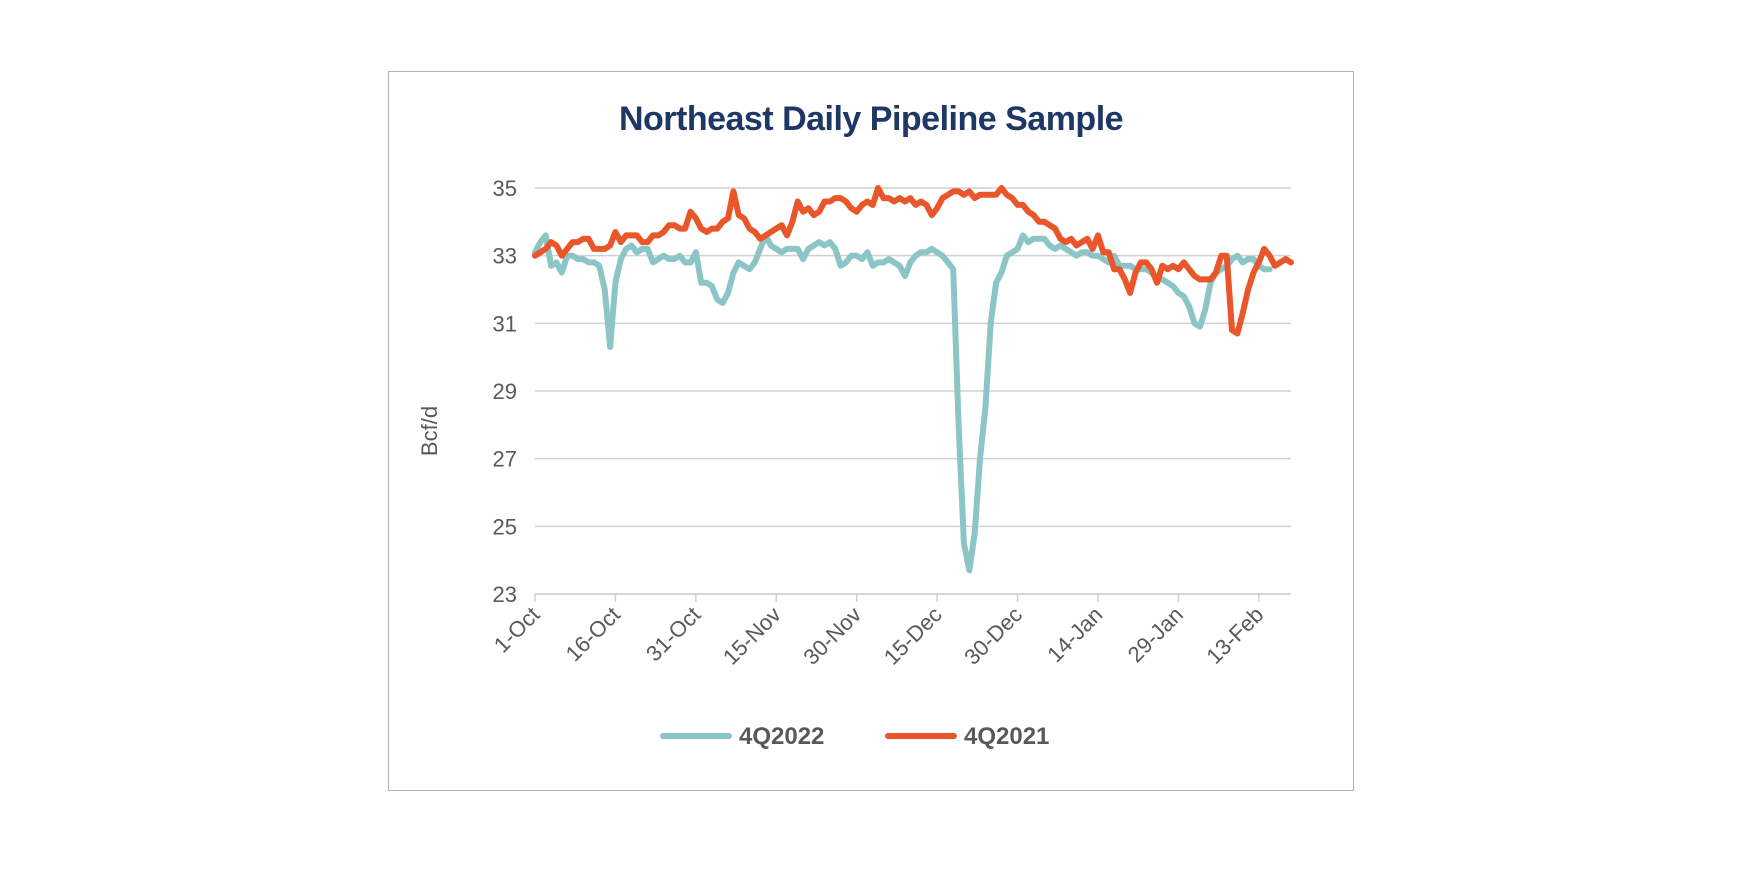  I want to click on x-tick-label: 15-Nov, so click(752, 636).